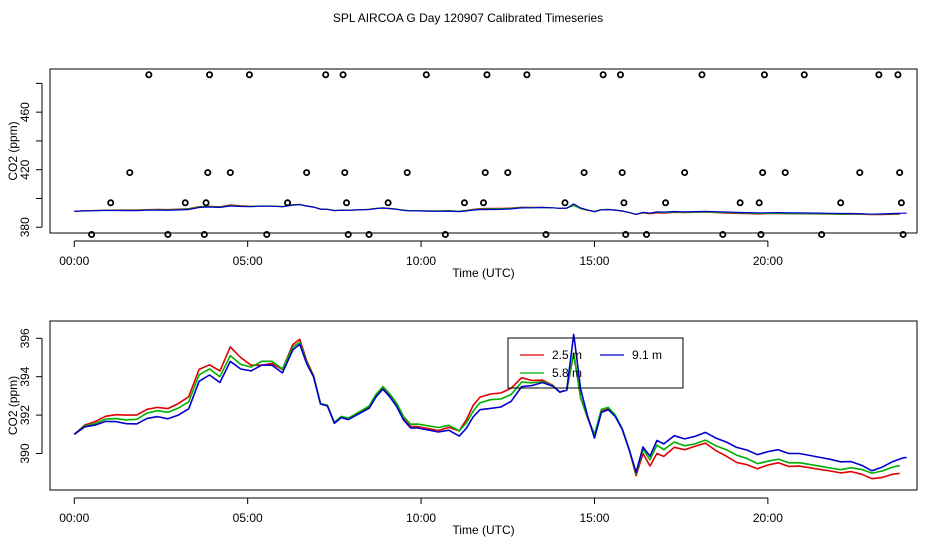 The image size is (936, 540). Describe the element at coordinates (490, 209) in the screenshot. I see `series-line-9-1-m` at that location.